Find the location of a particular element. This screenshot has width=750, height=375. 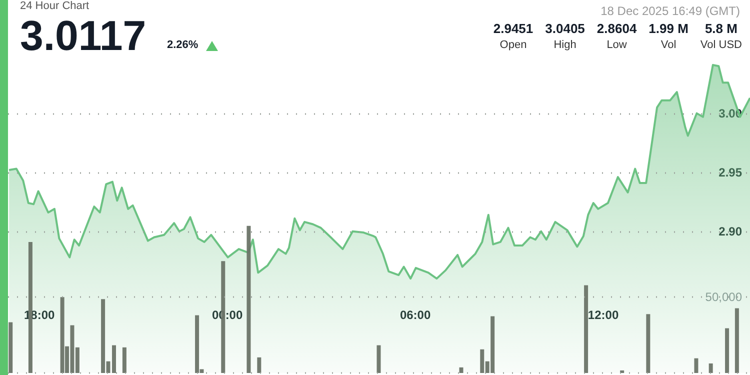

annotation: 3.0117 is located at coordinates (83, 36).